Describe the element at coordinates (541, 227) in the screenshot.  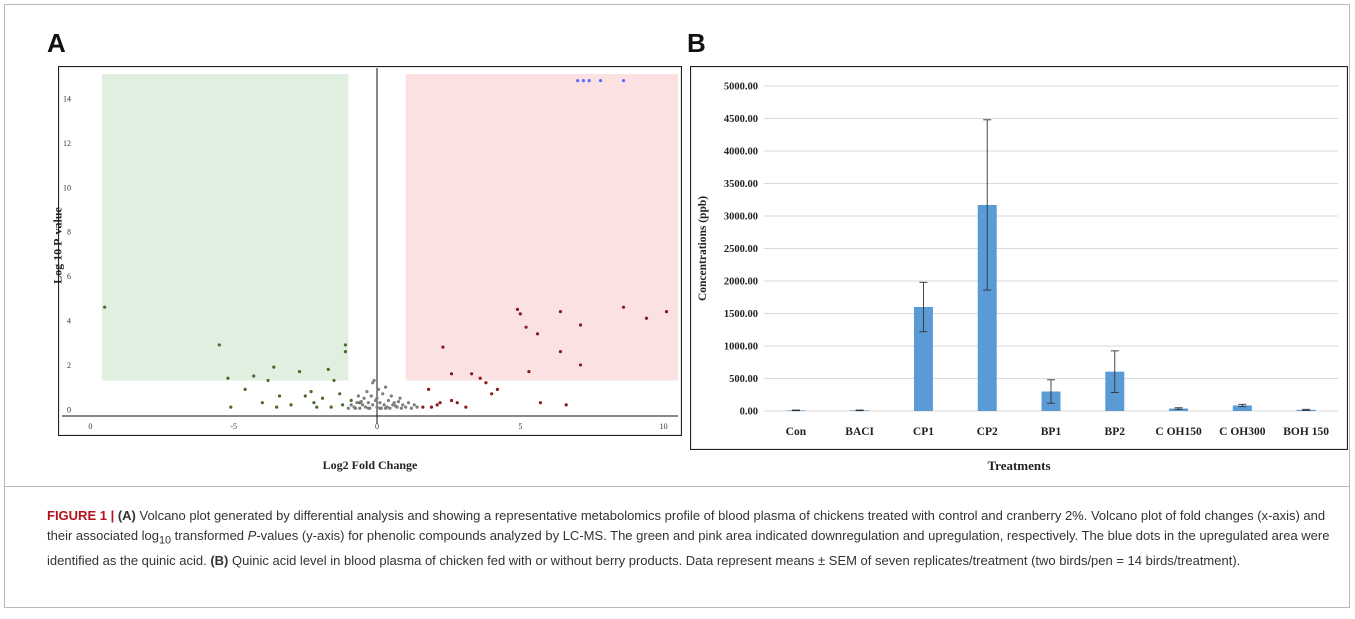
I see `upregulation-region` at that location.